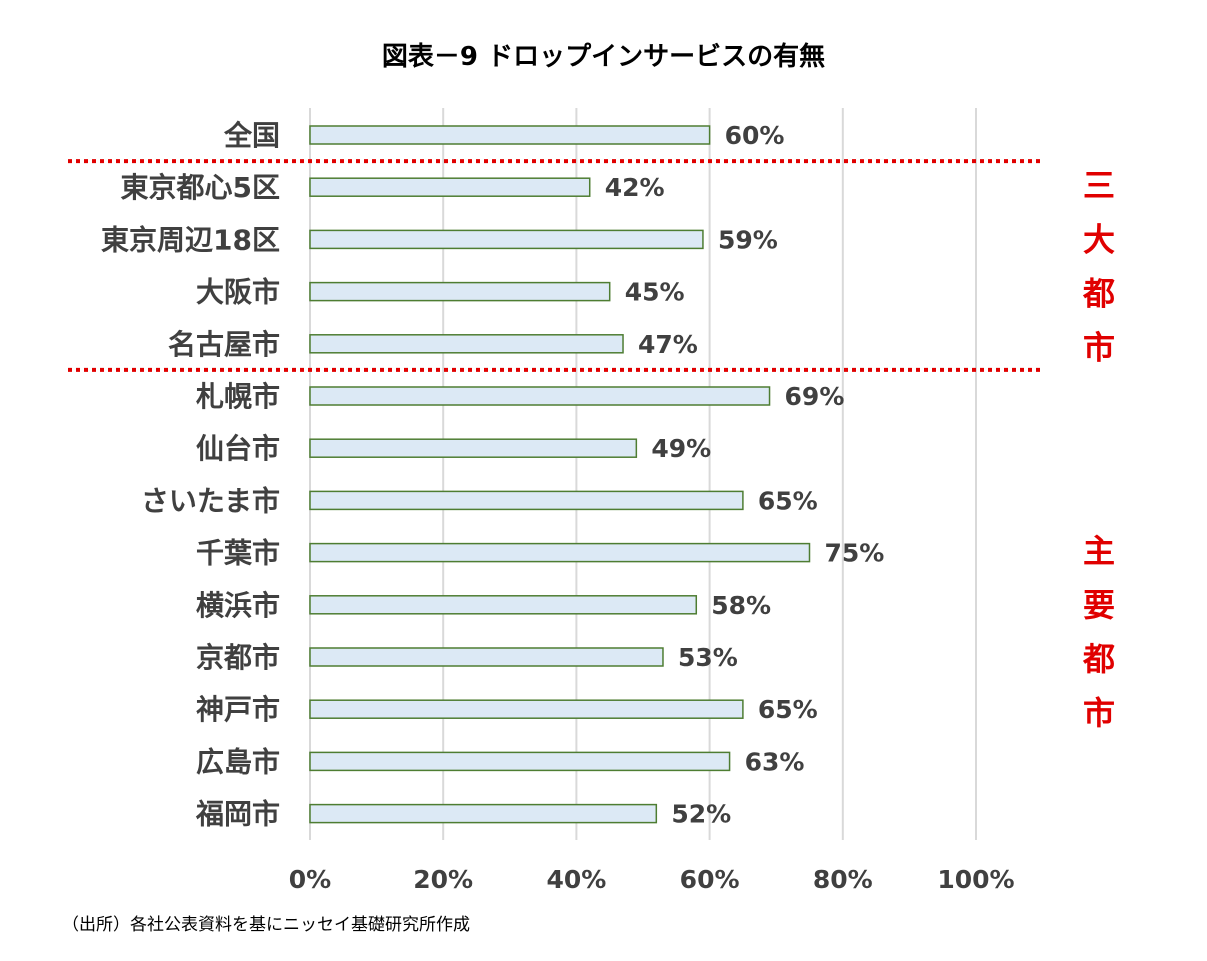  What do you see at coordinates (310, 879) in the screenshot?
I see `x-tick-label: 0%` at bounding box center [310, 879].